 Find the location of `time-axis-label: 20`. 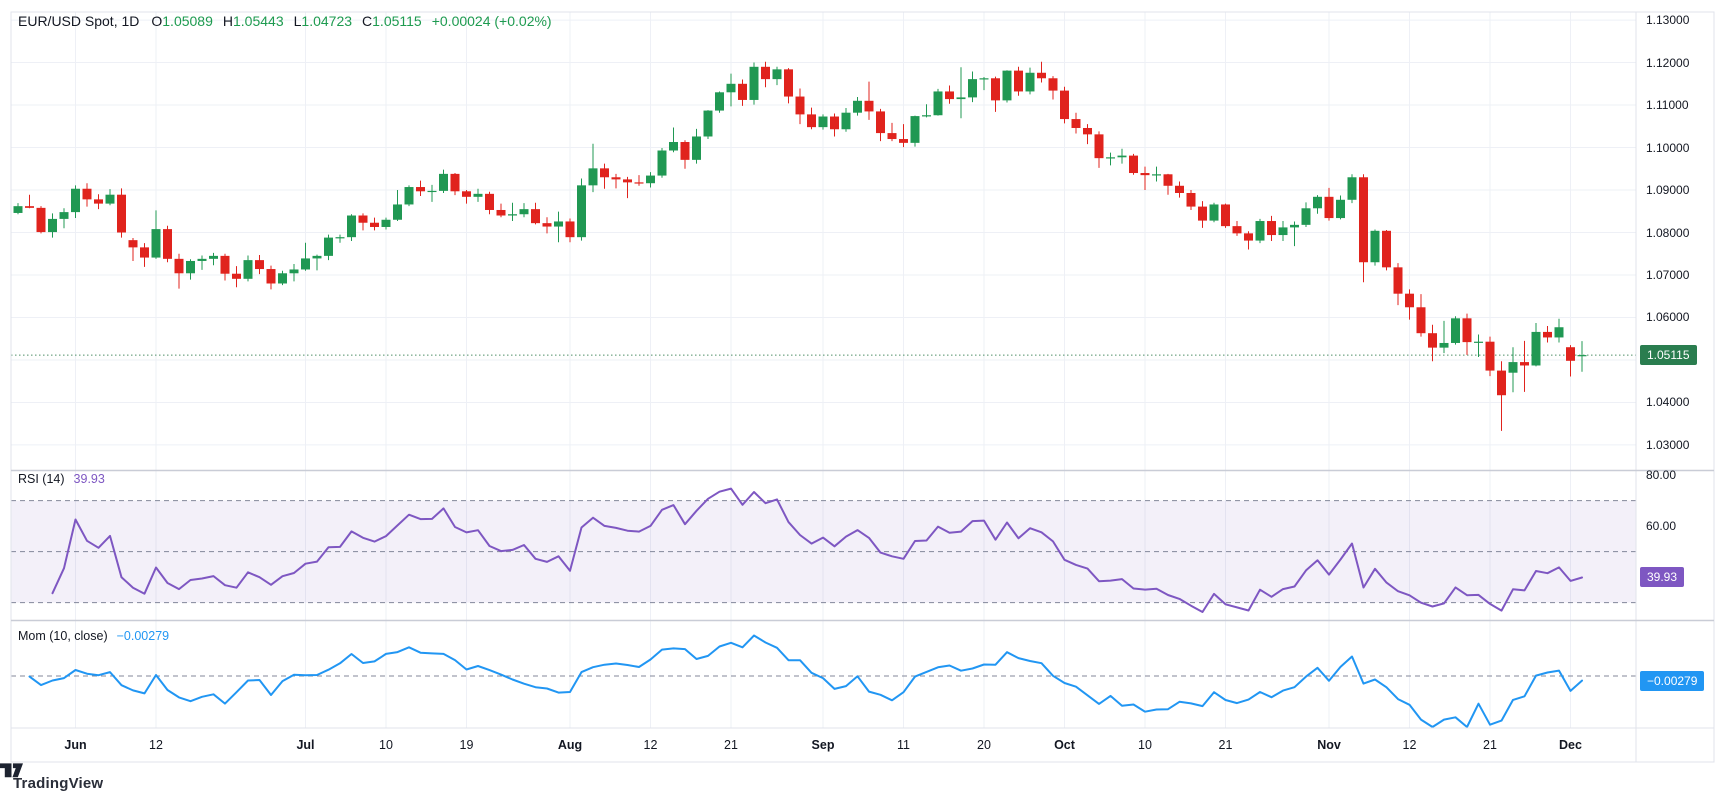

time-axis-label: 20 is located at coordinates (984, 745).